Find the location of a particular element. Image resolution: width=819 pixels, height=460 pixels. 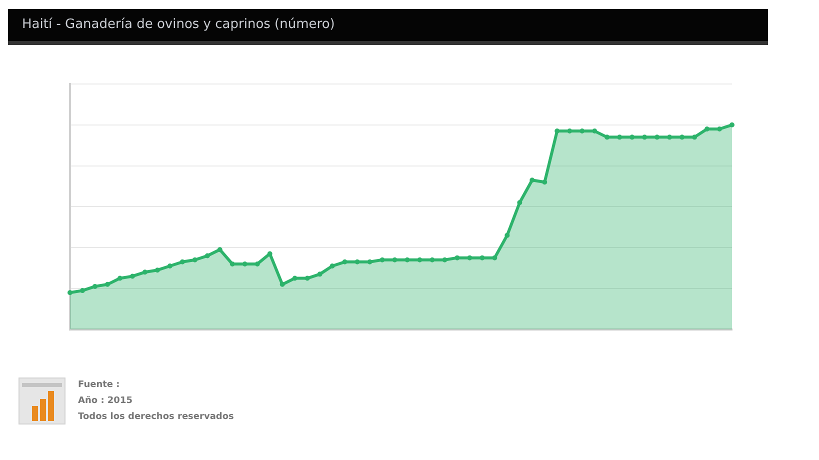

source-note: Fuente : is located at coordinates (99, 385).